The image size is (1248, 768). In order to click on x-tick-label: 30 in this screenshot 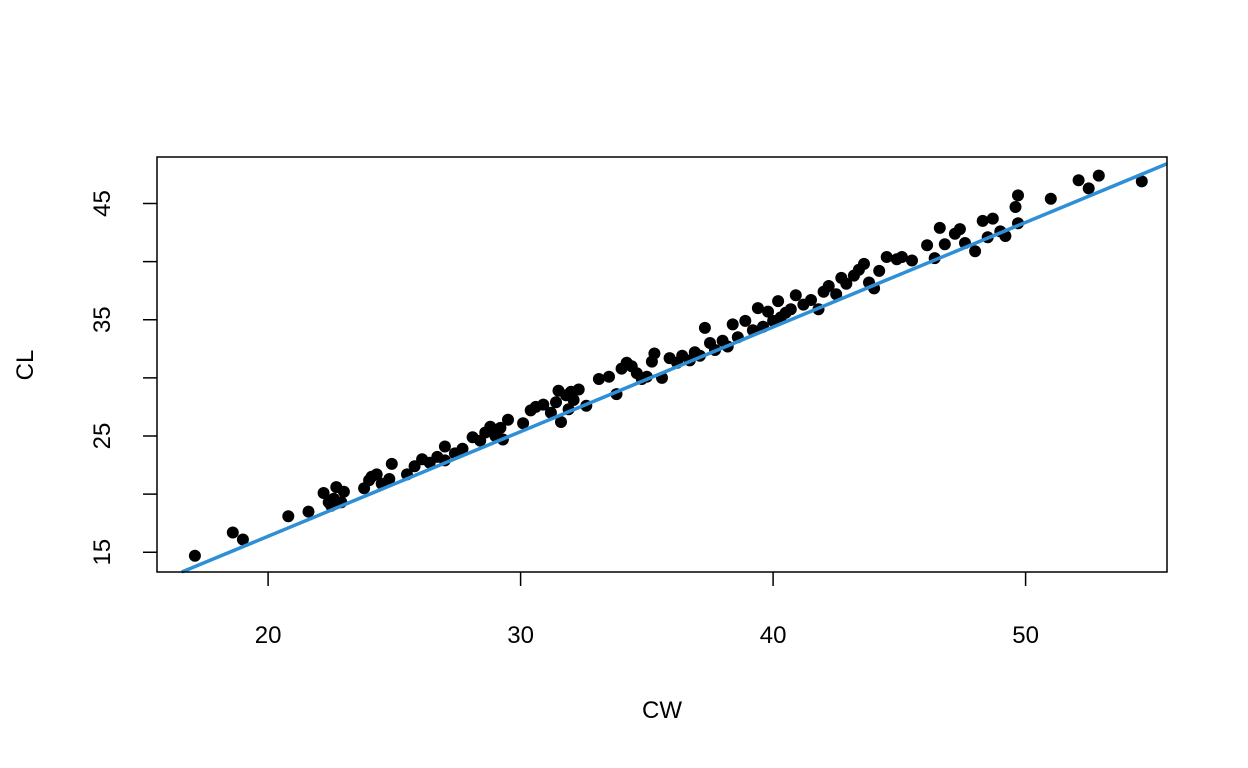, I will do `click(520, 635)`.